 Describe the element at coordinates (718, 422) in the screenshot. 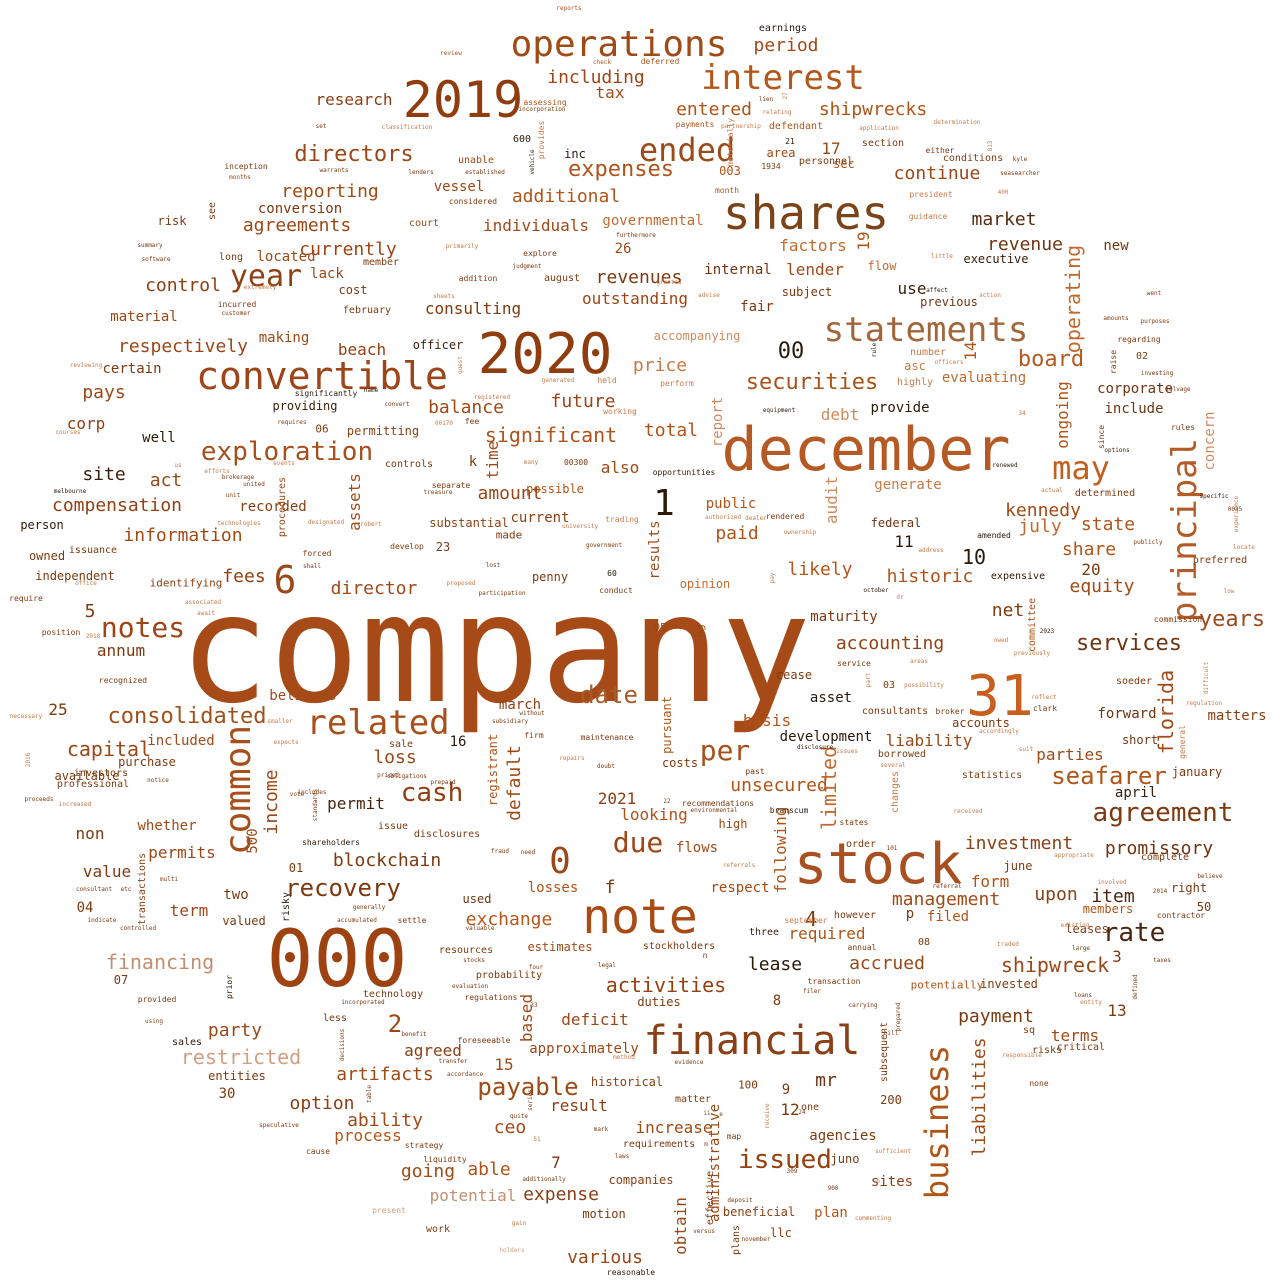

I see `cloud-word-report: report` at that location.